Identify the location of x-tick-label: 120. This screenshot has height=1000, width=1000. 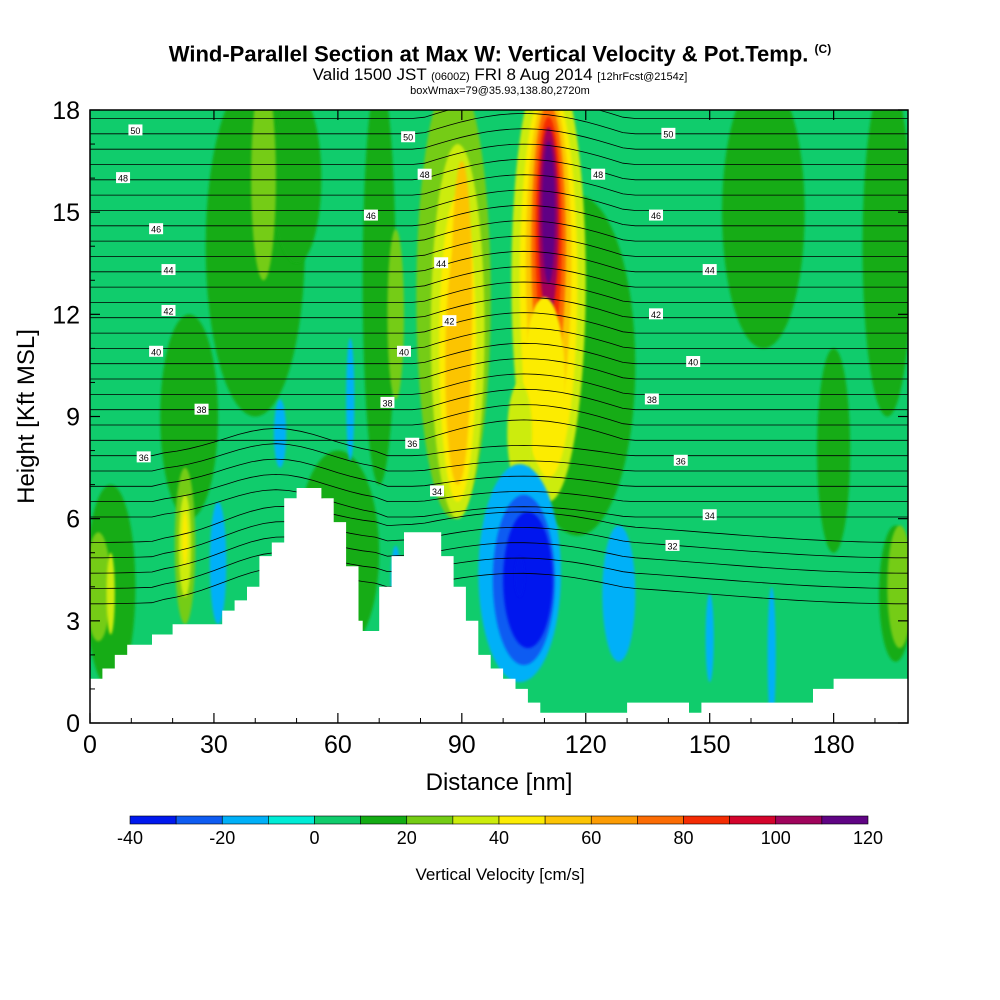
(586, 745).